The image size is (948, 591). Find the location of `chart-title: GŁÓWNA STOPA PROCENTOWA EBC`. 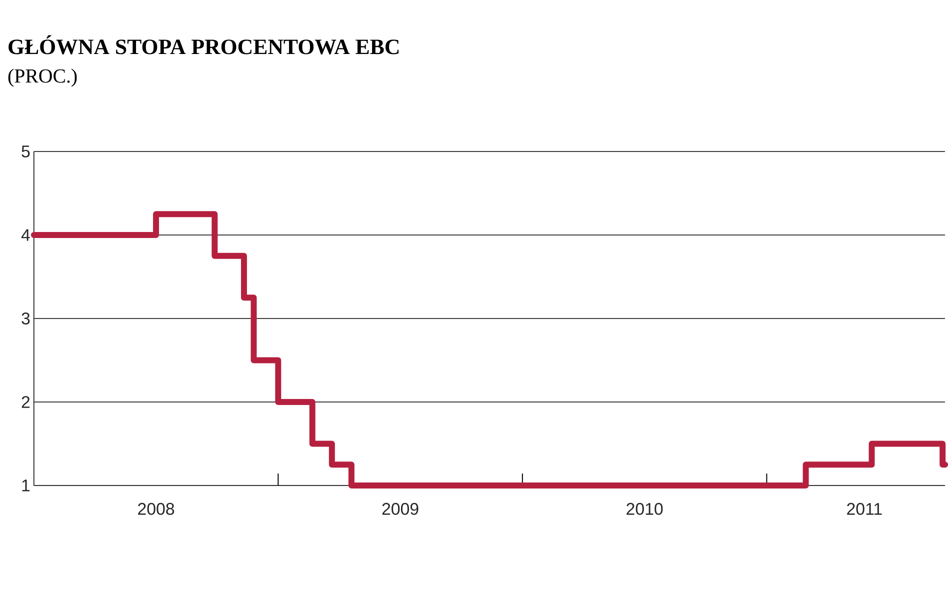

chart-title: GŁÓWNA STOPA PROCENTOWA EBC is located at coordinates (203, 44).